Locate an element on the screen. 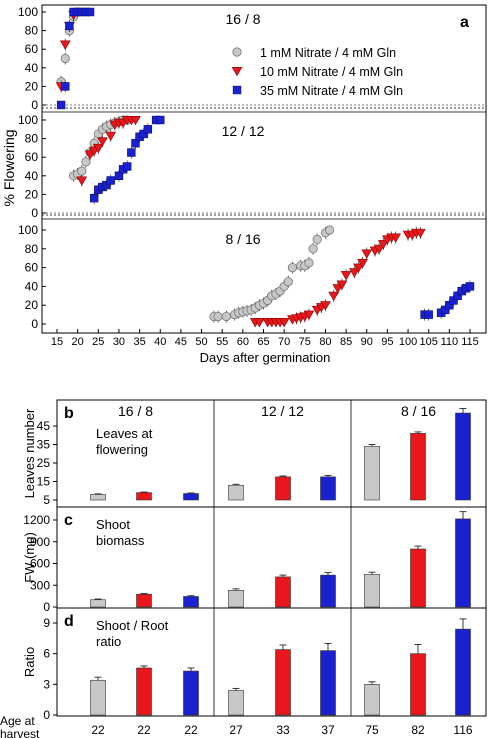 This screenshot has width=489, height=738. photoperiod-label: 8 / 16 is located at coordinates (242, 239).